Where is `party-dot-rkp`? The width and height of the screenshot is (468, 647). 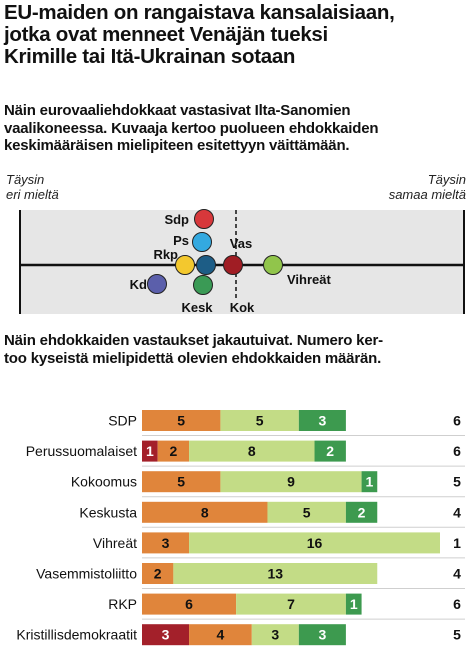
party-dot-rkp is located at coordinates (185, 265).